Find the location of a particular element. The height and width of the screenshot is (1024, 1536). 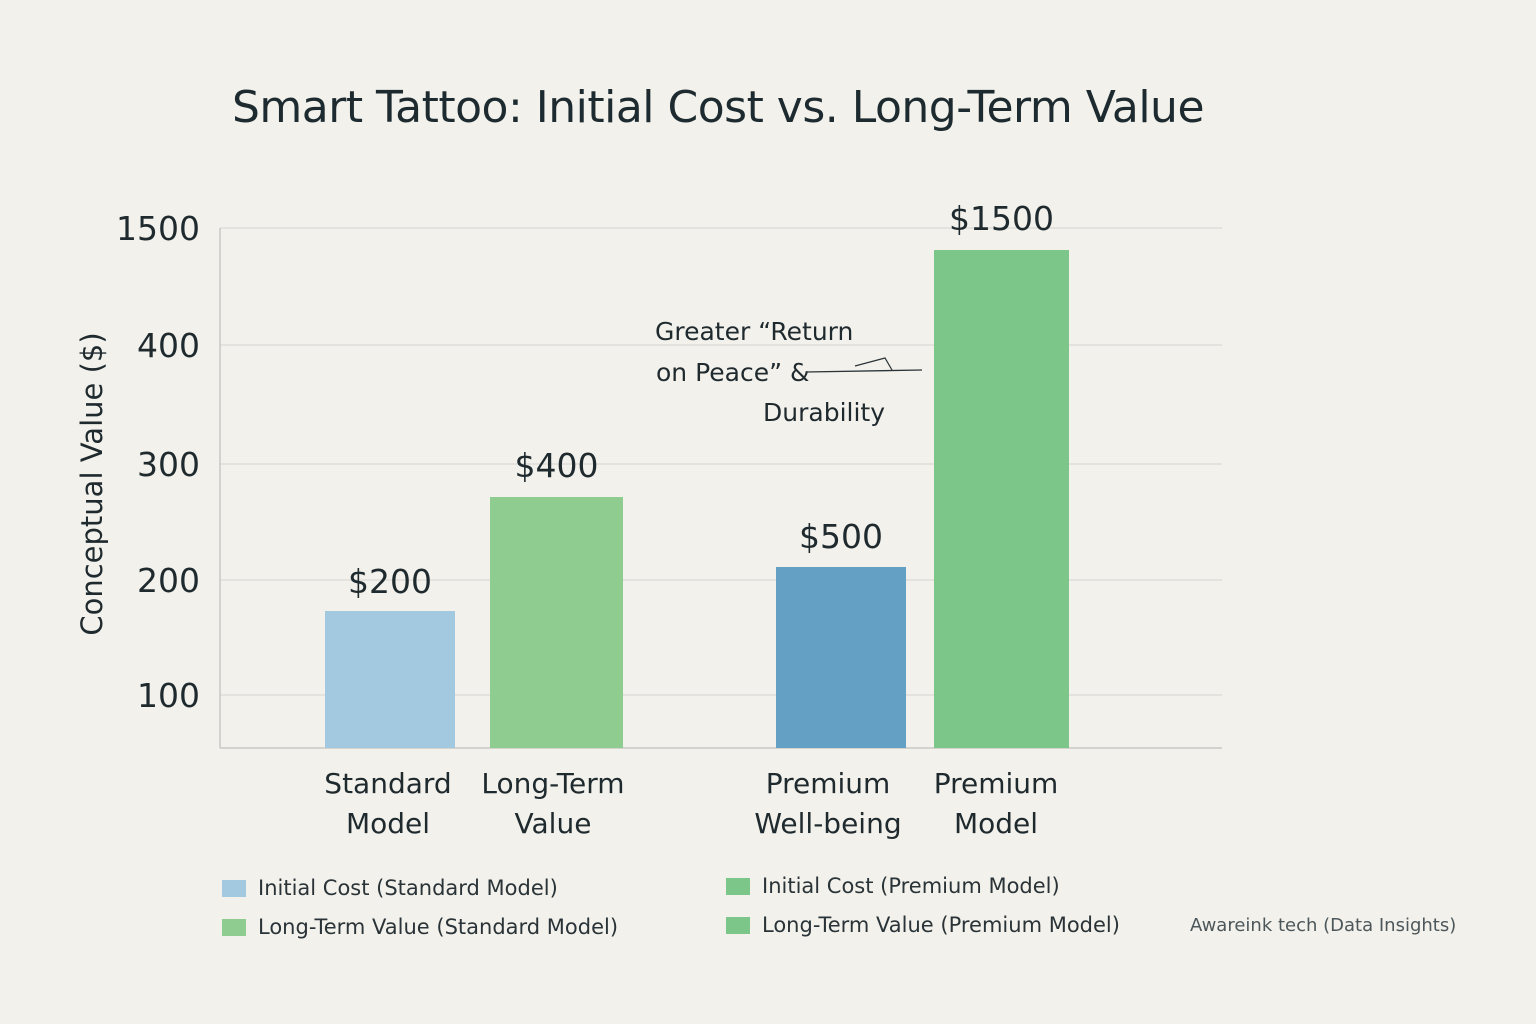

legend-item-initial-standard: Initial Cost (Standard Model) is located at coordinates (390, 888).